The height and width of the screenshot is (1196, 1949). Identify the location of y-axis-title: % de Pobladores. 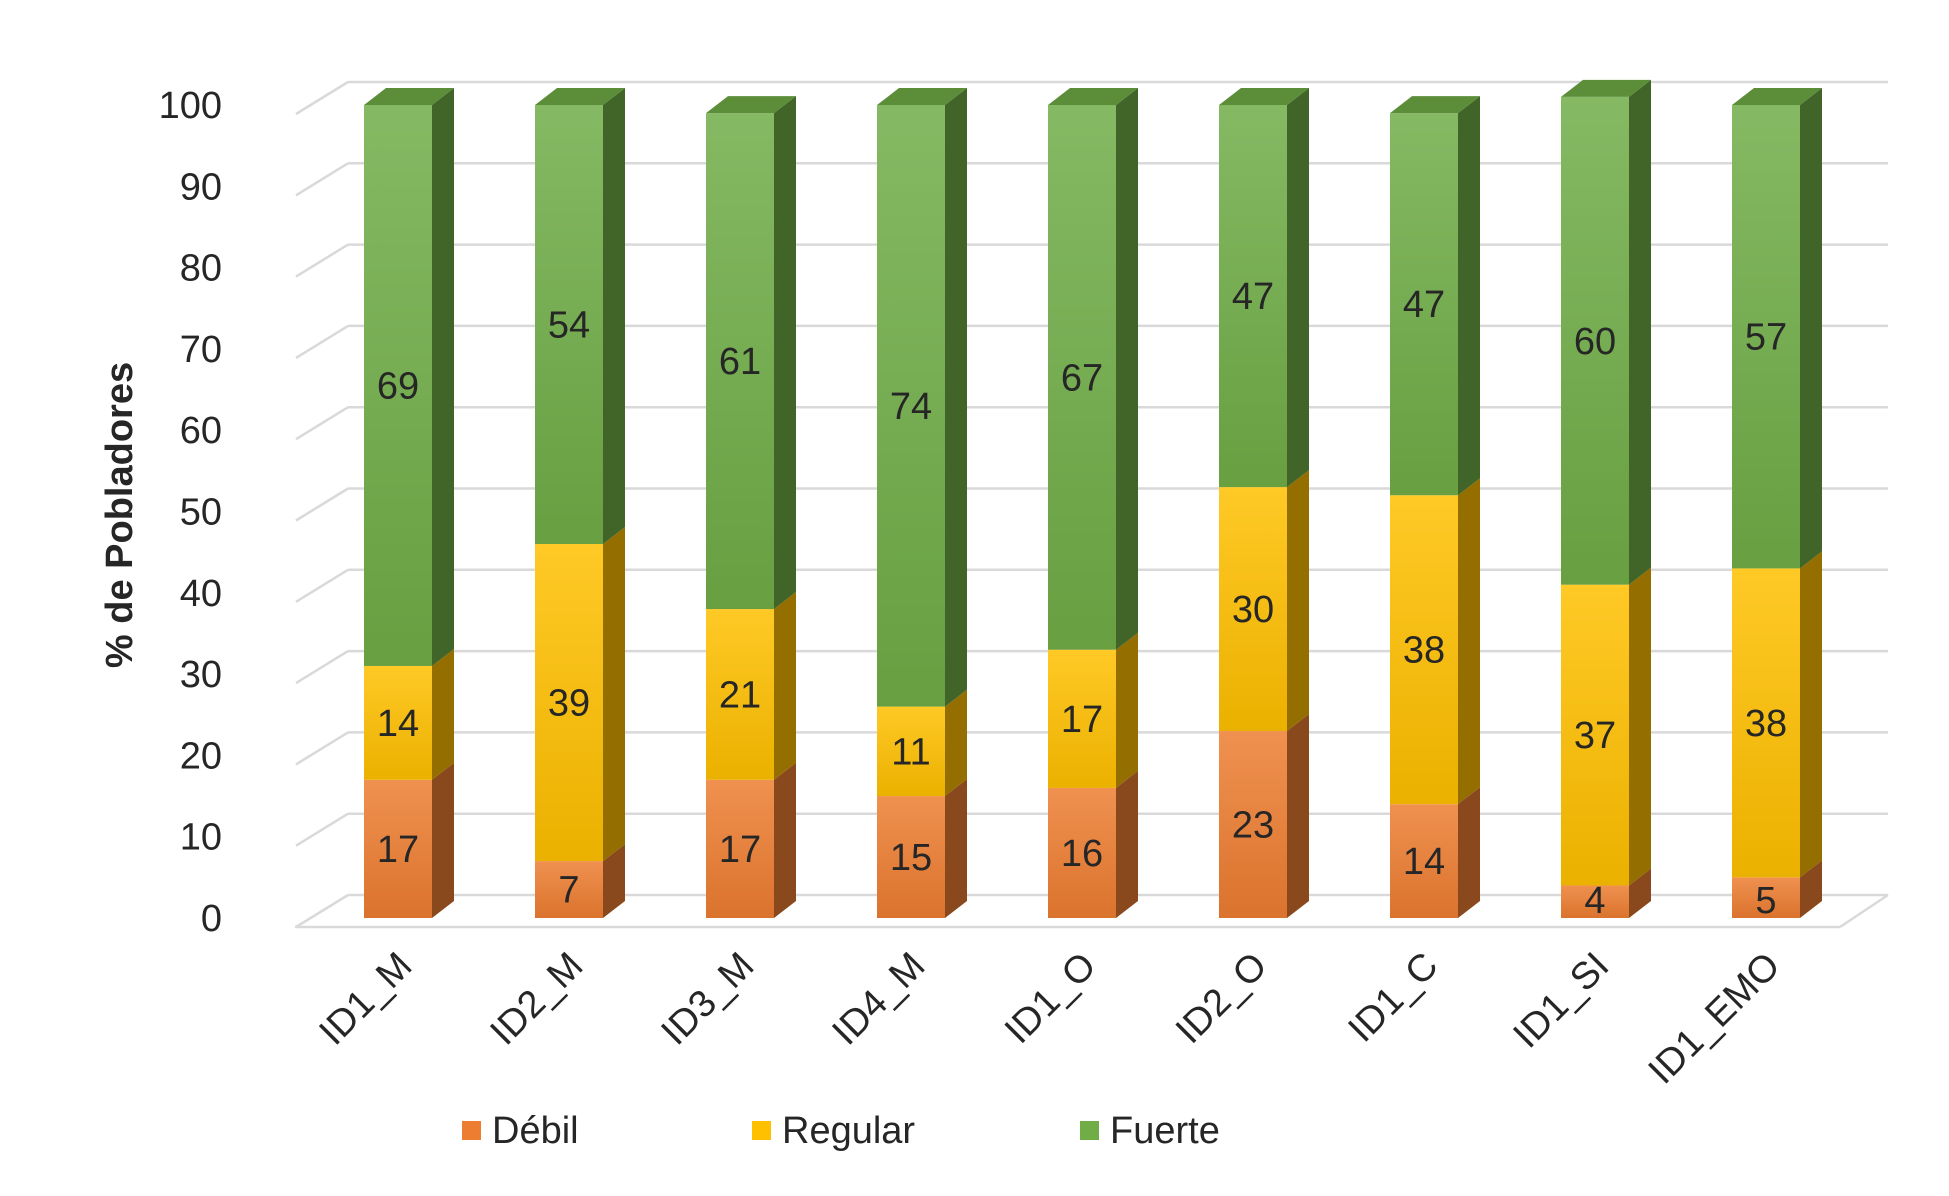
(120, 515).